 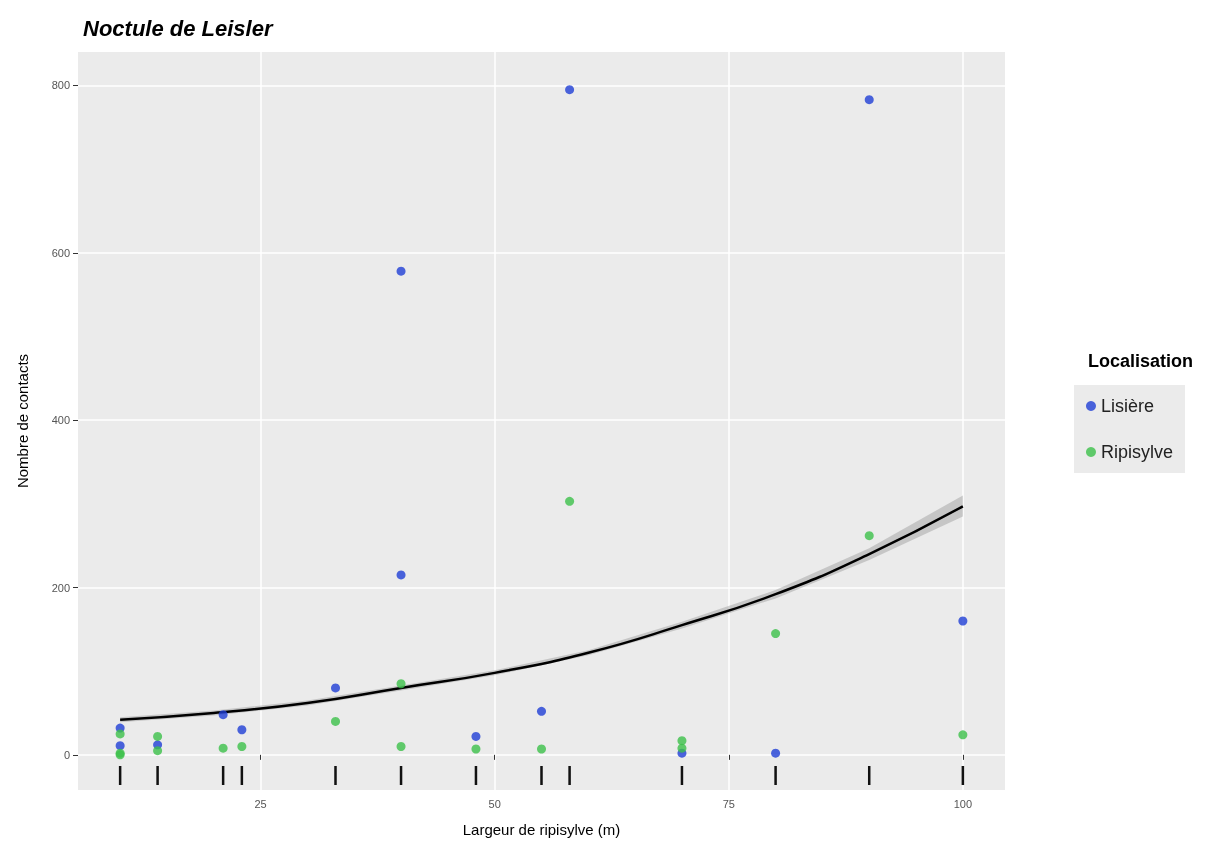 I want to click on legend-title: Localisation, so click(x=1140, y=361).